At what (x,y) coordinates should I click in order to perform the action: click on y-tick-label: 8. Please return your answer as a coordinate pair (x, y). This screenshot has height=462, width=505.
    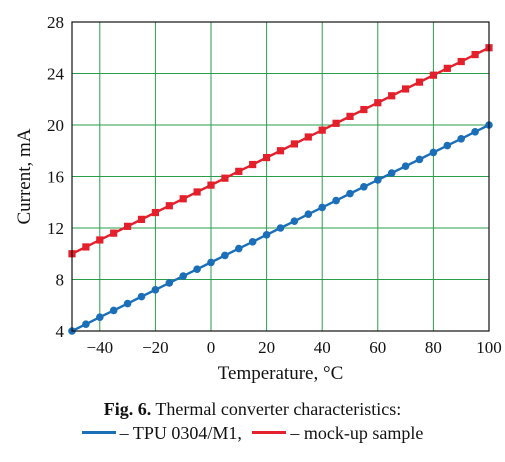
    Looking at the image, I should click on (60, 280).